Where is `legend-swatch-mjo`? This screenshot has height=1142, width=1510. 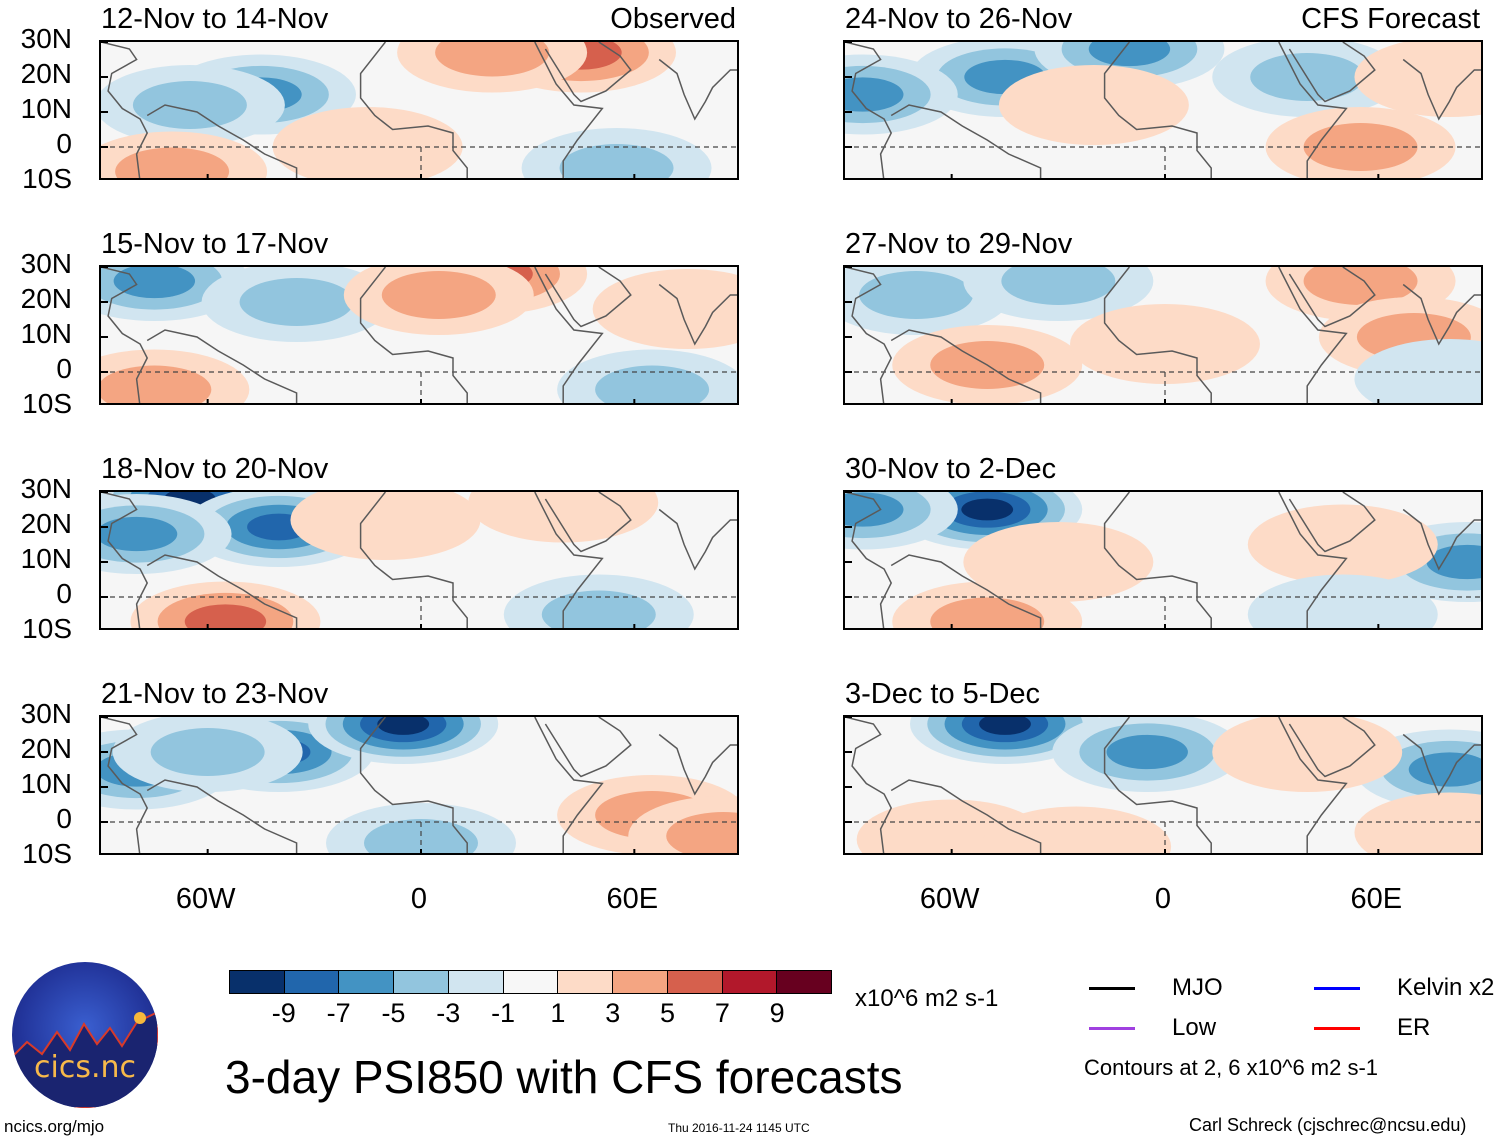
legend-swatch-mjo is located at coordinates (1112, 988).